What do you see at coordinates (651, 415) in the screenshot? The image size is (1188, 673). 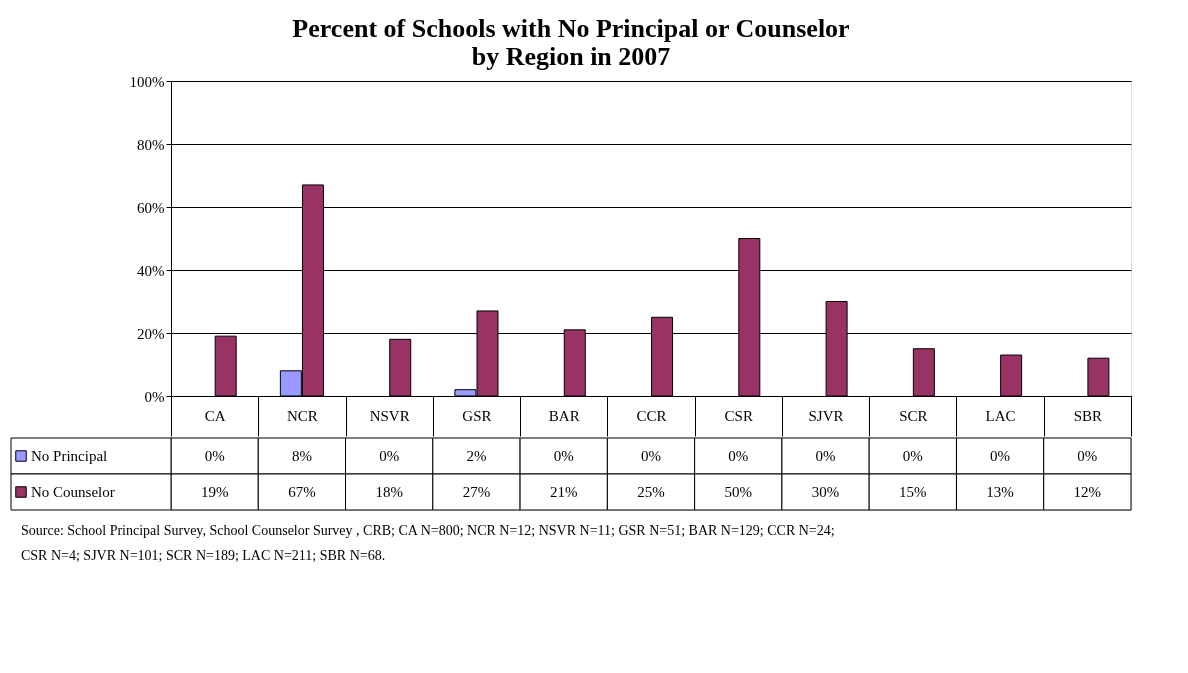 I see `x-tick-label: CCR` at bounding box center [651, 415].